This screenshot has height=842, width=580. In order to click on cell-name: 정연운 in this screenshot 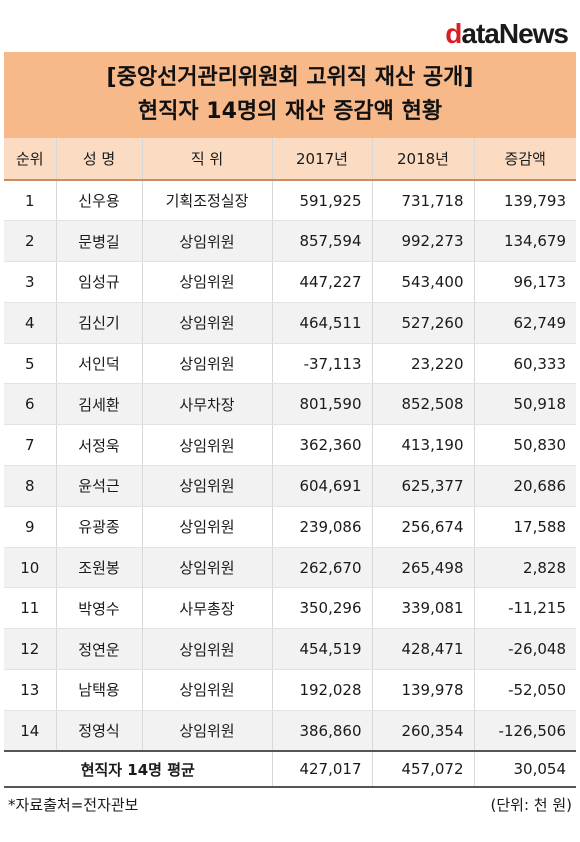, I will do `click(99, 649)`.